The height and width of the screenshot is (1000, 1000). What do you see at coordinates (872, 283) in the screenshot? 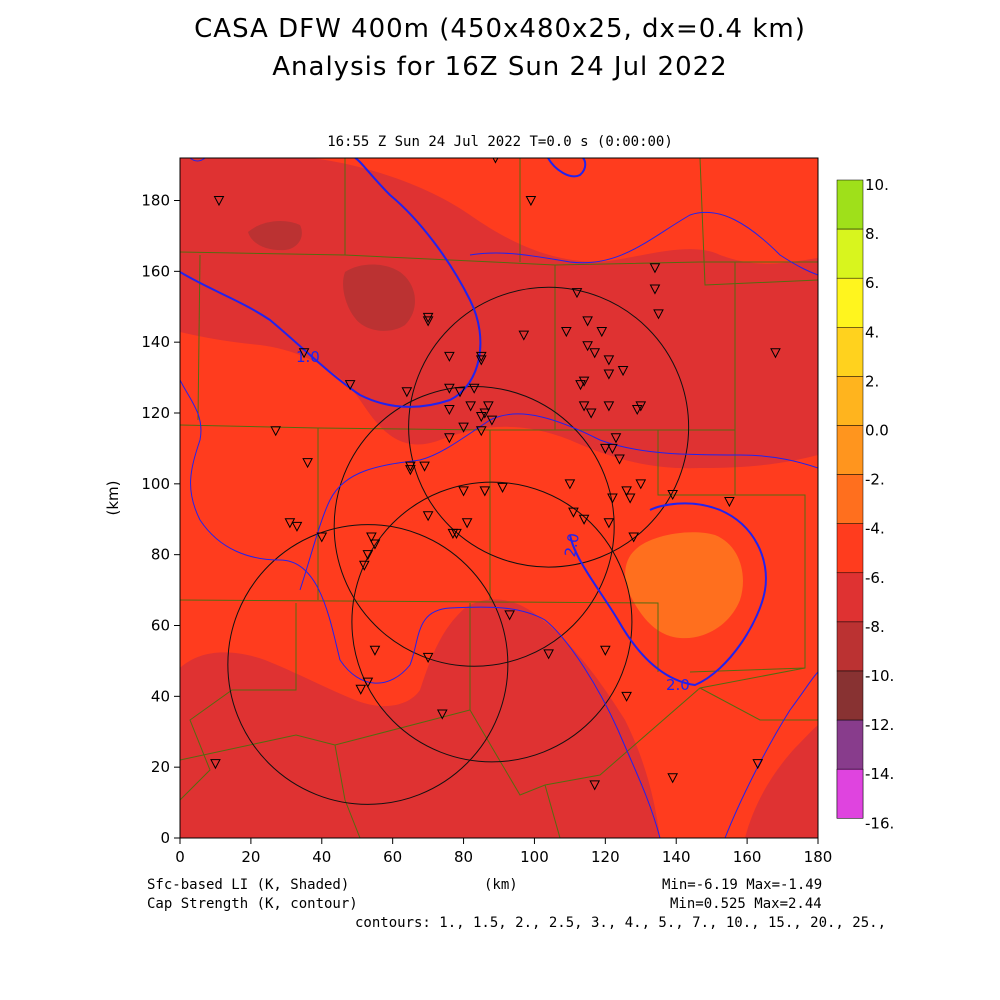
I see `colorbar-label: 6.` at bounding box center [872, 283].